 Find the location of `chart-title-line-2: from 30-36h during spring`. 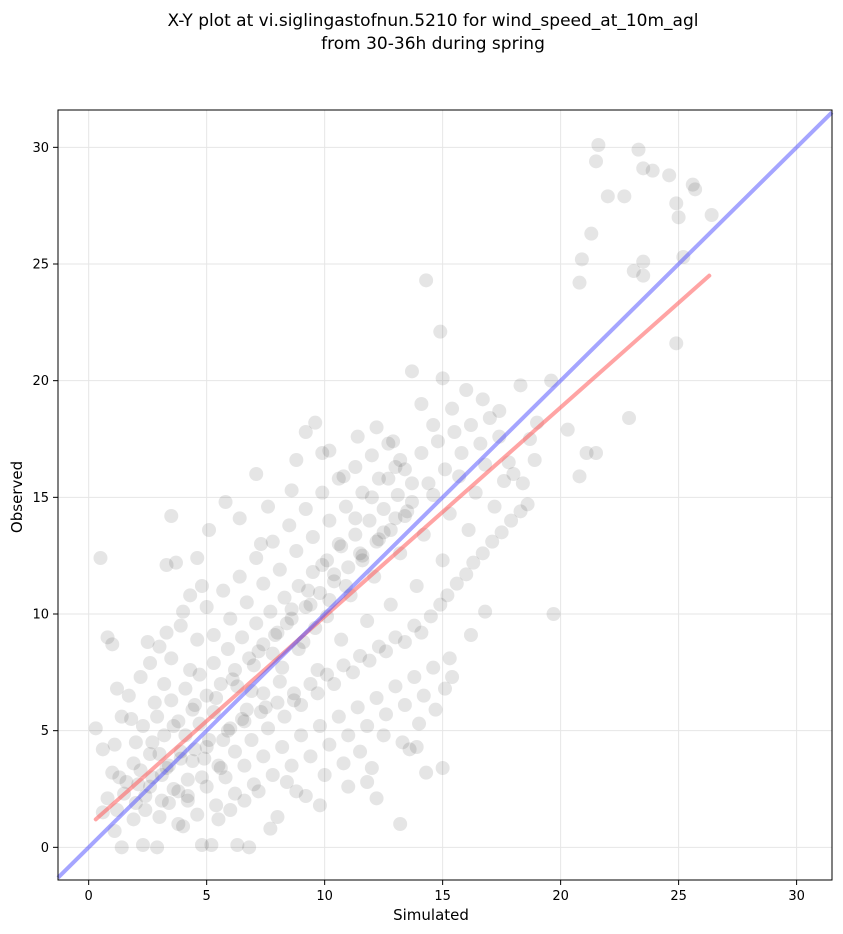

chart-title-line-2: from 30-36h during spring is located at coordinates (433, 44).